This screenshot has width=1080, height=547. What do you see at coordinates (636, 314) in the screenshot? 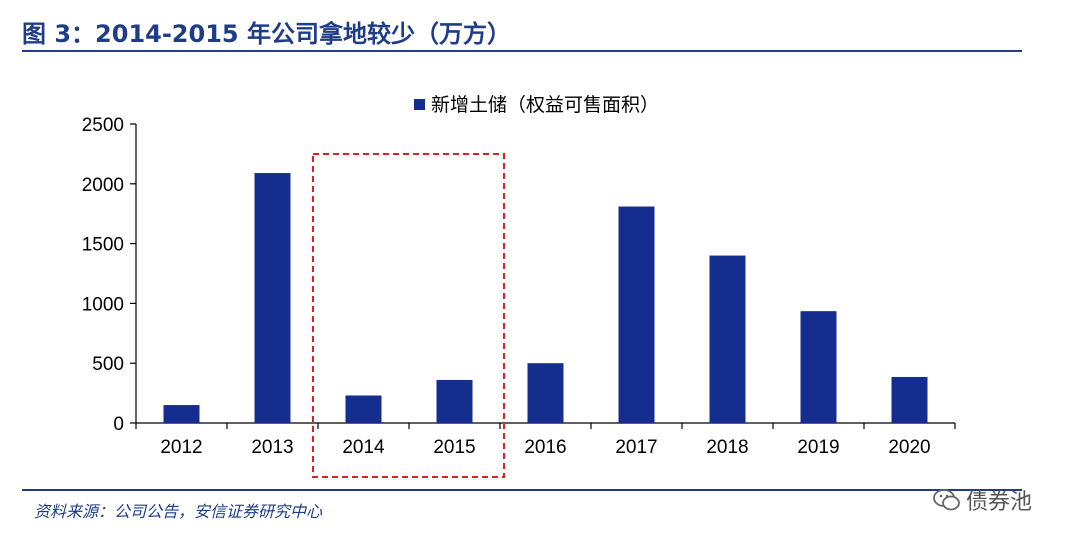
I see `bar-2017` at bounding box center [636, 314].